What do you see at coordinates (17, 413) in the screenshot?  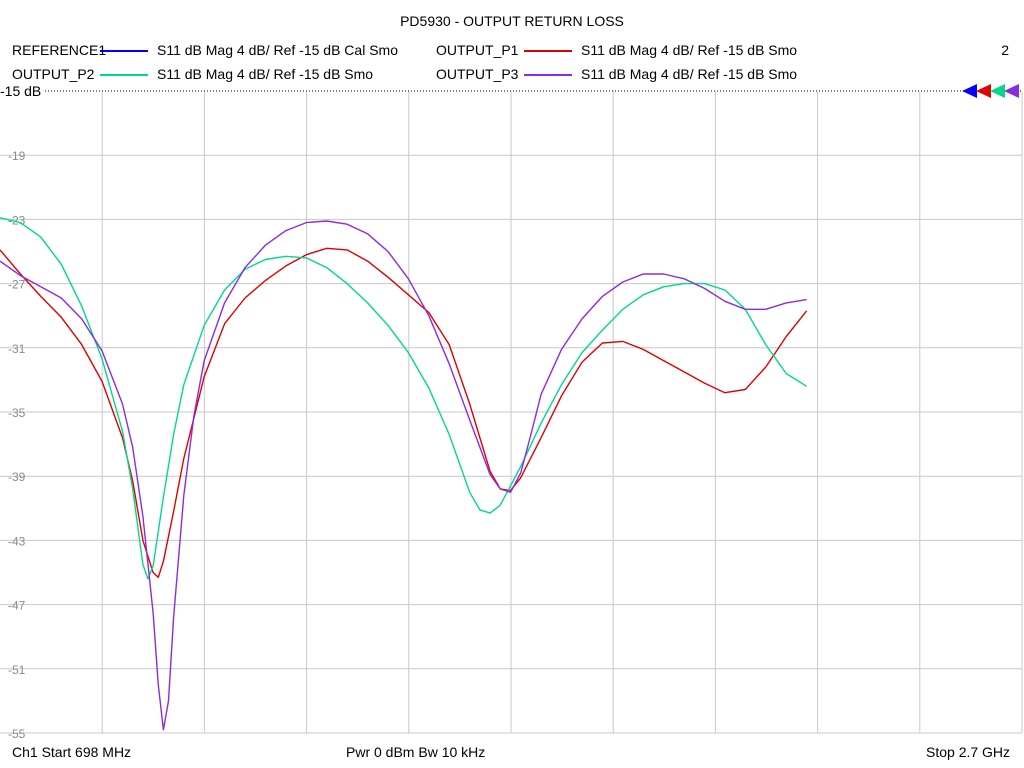 I see `y-tick-label: -35` at bounding box center [17, 413].